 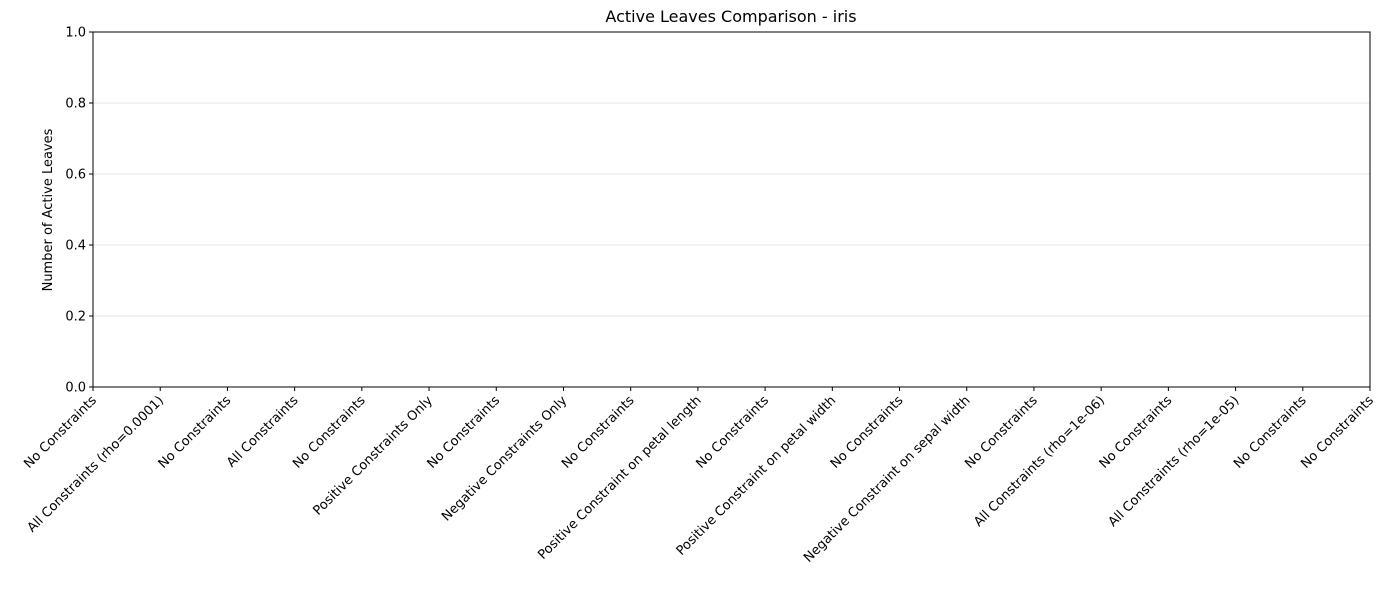 I want to click on y-tick-label: 0.6, so click(x=75, y=175).